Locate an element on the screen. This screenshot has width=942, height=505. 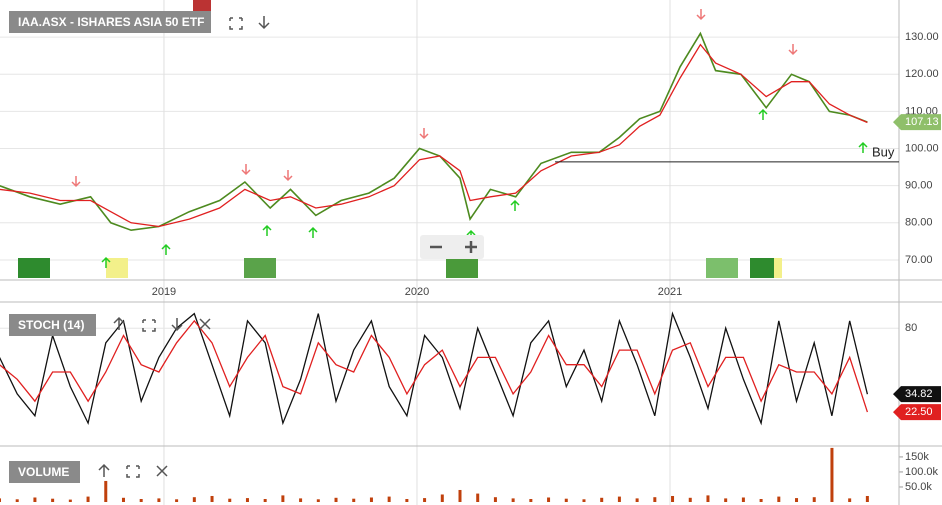
y-tick-label: 80 is located at coordinates (911, 328).